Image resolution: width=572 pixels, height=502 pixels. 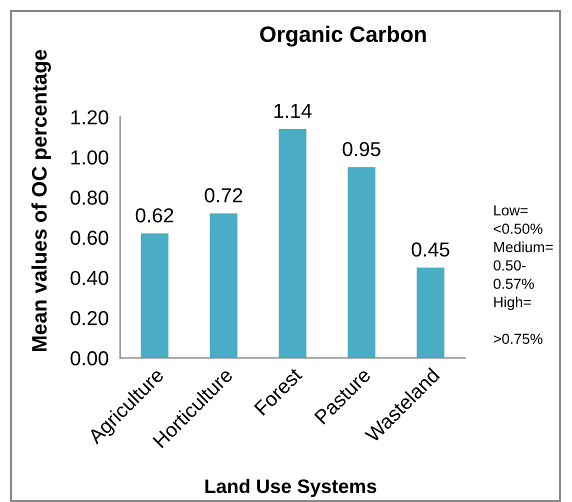 I want to click on y-tick-label: 1.00, so click(x=89, y=157).